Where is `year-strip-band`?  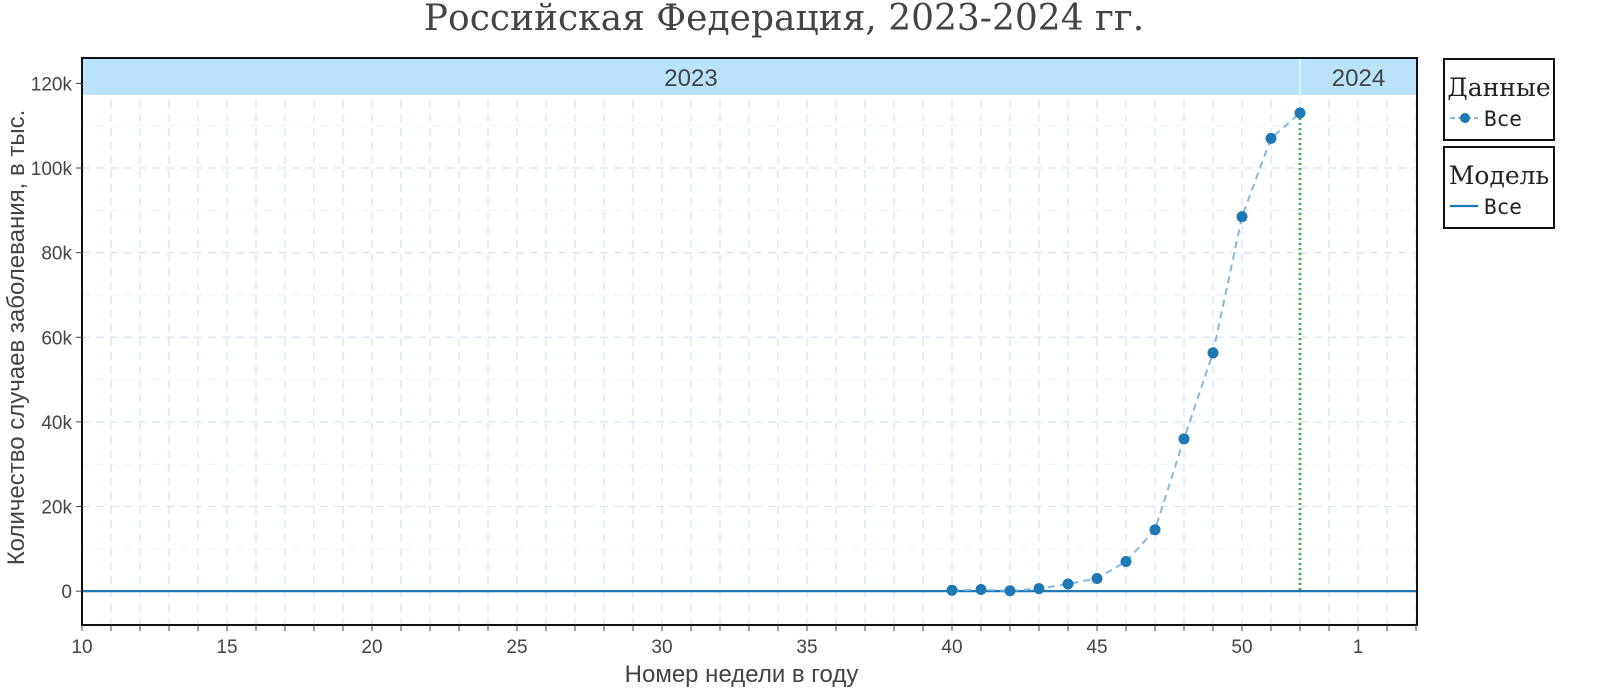
year-strip-band is located at coordinates (749, 77).